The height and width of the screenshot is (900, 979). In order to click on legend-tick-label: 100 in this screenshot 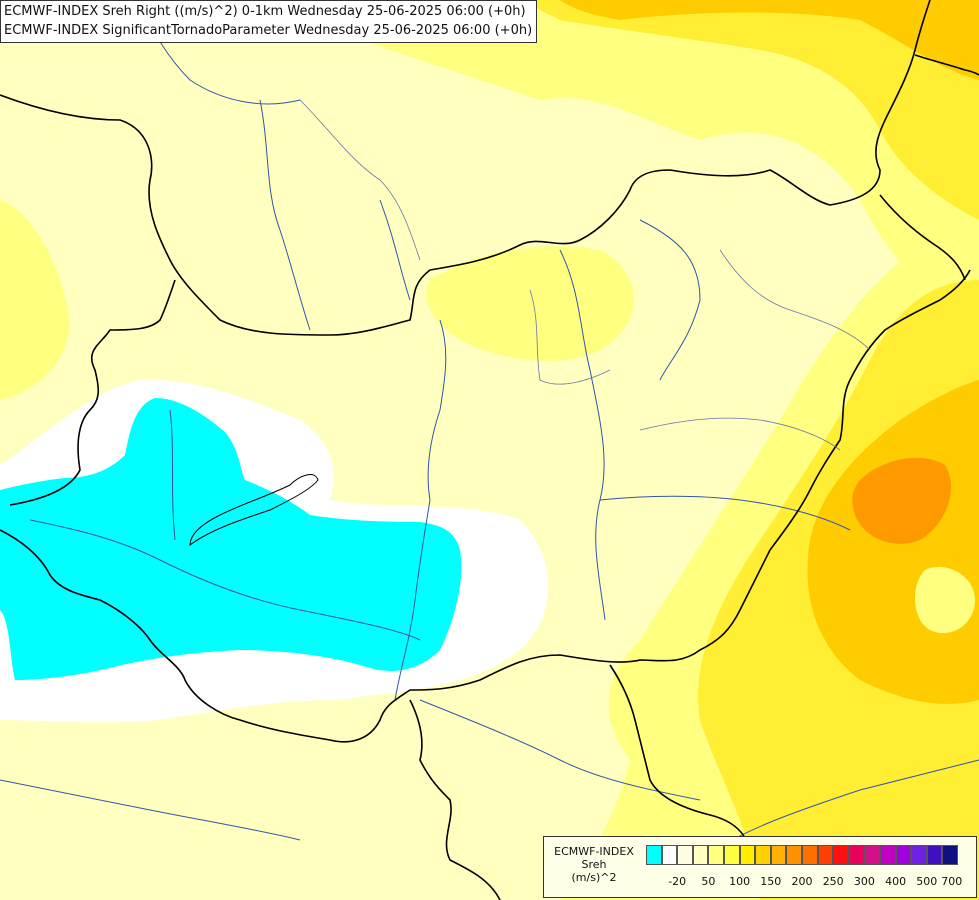, I will do `click(740, 881)`.